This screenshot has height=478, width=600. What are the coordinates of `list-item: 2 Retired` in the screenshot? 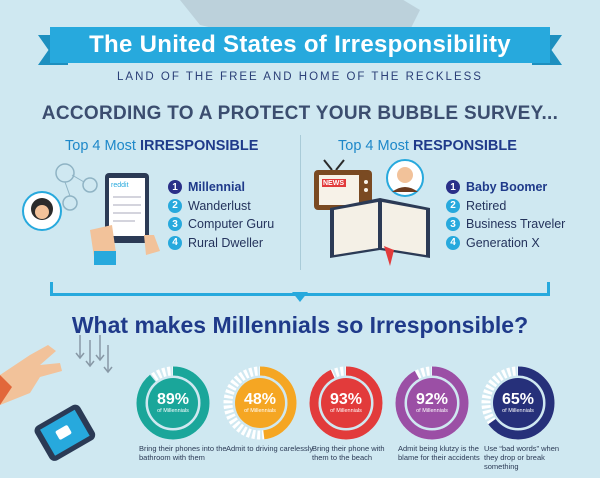 It's located at (505, 206).